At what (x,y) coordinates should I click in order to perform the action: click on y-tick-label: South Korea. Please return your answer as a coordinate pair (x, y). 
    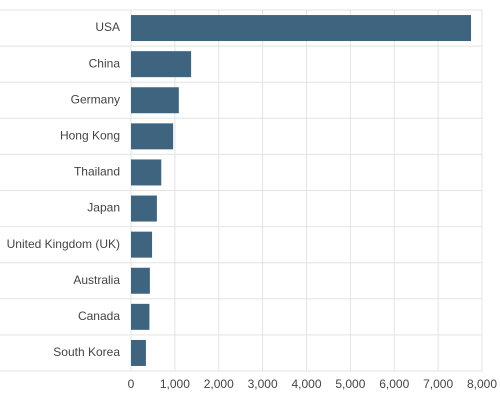
    Looking at the image, I should click on (86, 352).